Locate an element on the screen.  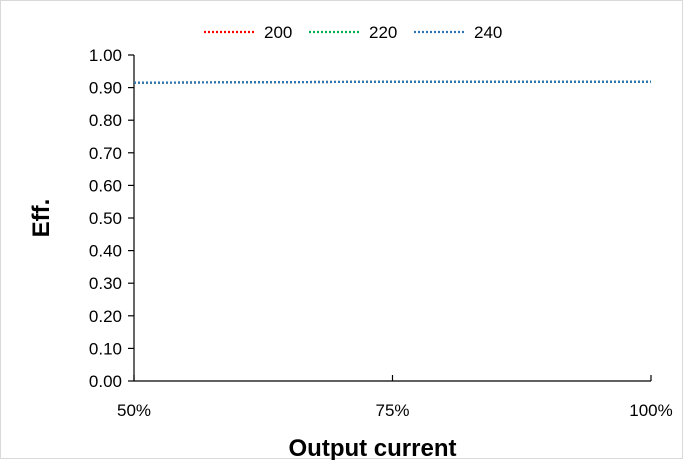
legend-label-220: 220 is located at coordinates (383, 32).